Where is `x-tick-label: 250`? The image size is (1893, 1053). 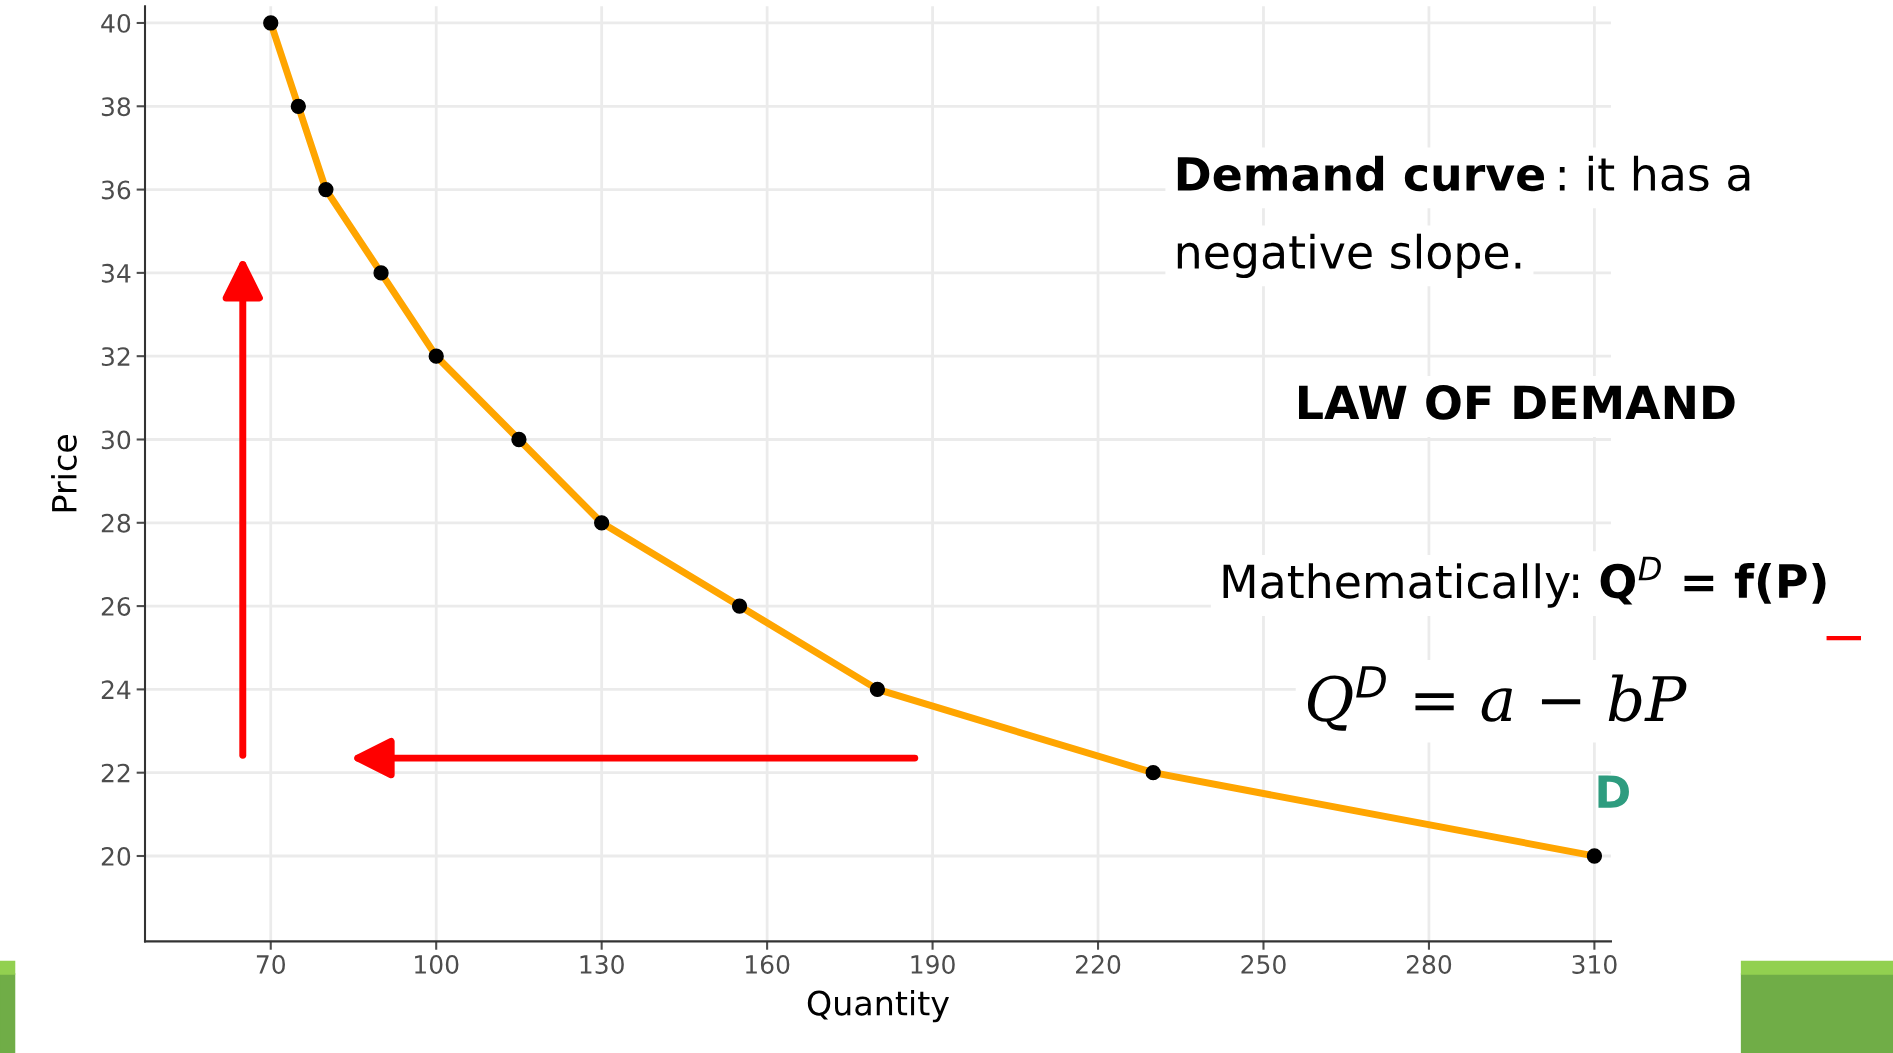 x-tick-label: 250 is located at coordinates (1263, 964).